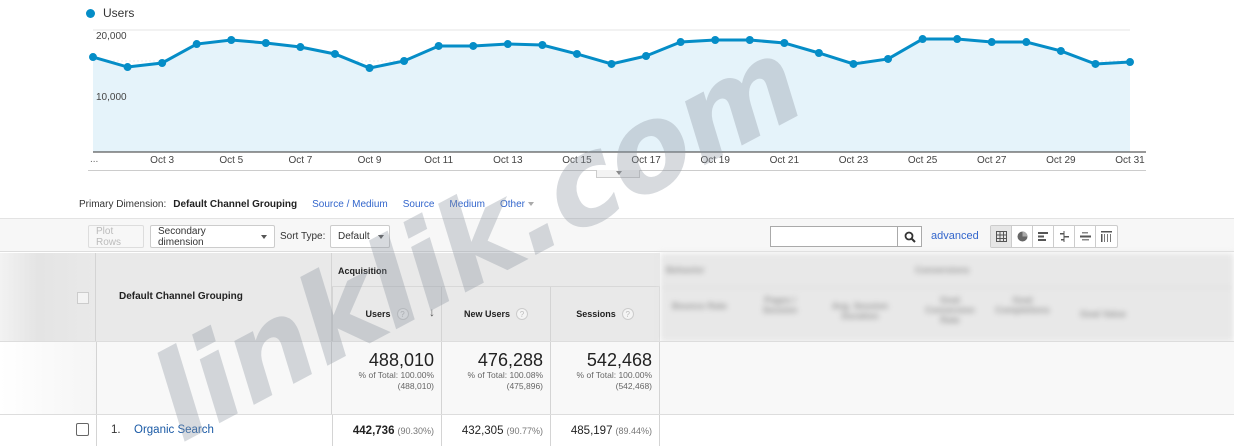 Image resolution: width=1234 pixels, height=446 pixels. Describe the element at coordinates (1085, 236) in the screenshot. I see `term-cloud-view-button` at that location.